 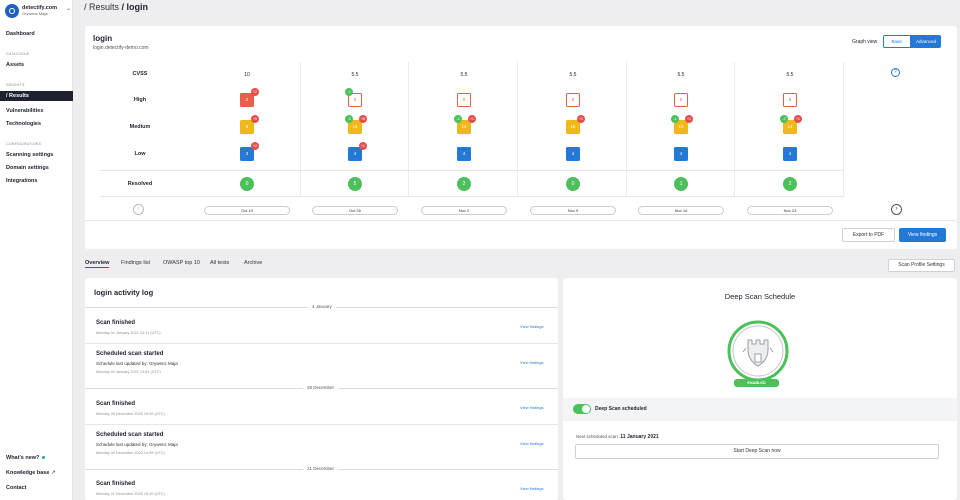 I want to click on row-label-cvss: CVSS, so click(x=140, y=74).